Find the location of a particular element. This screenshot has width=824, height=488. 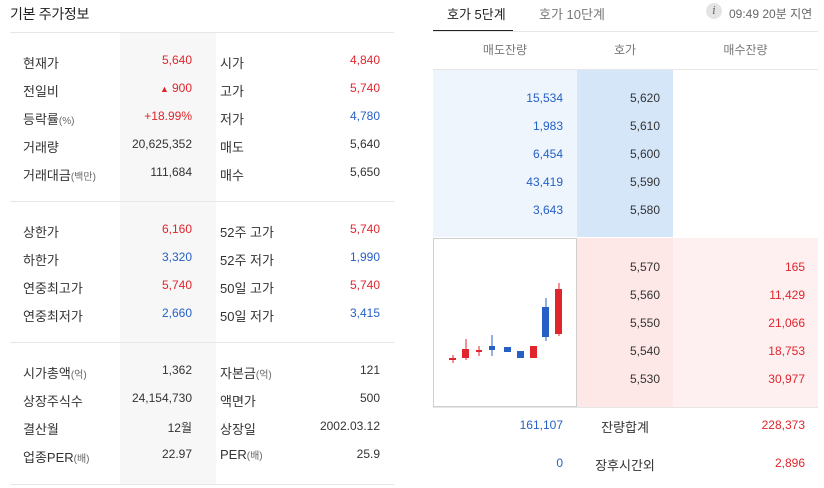

ask-price-area is located at coordinates (625, 153).